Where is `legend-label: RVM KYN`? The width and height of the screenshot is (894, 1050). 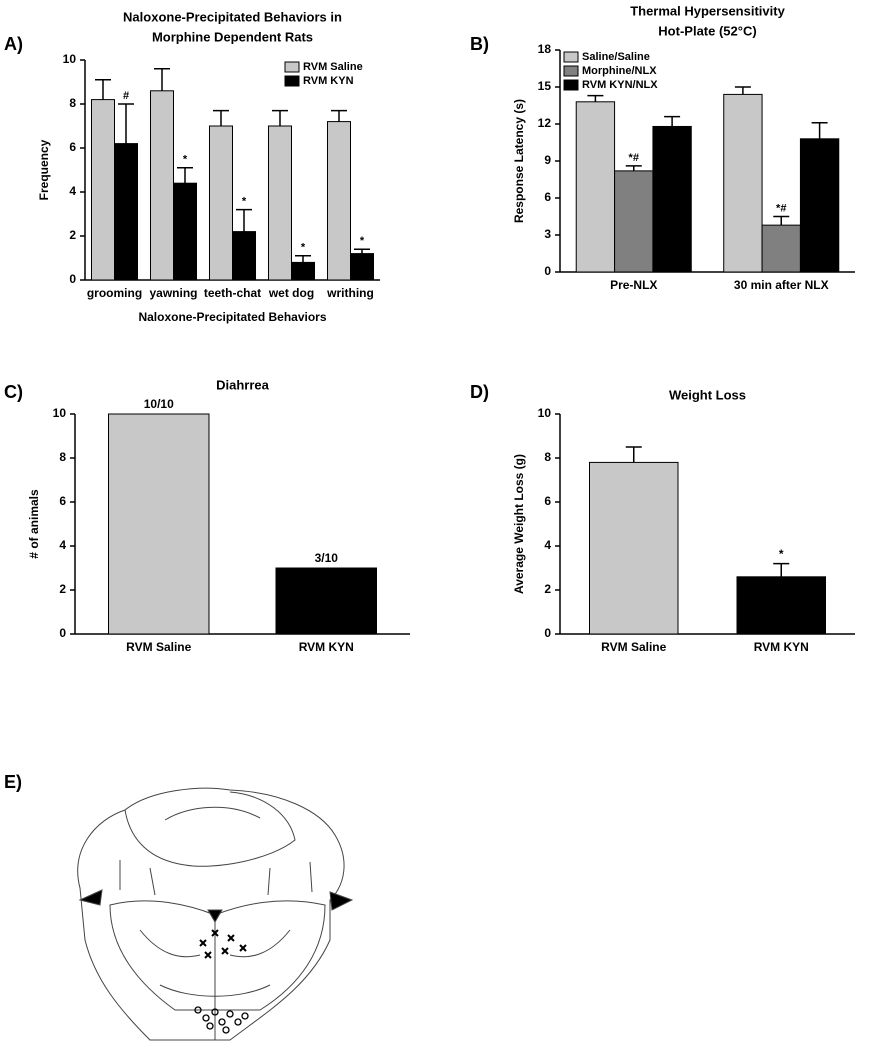
legend-label: RVM KYN is located at coordinates (328, 81).